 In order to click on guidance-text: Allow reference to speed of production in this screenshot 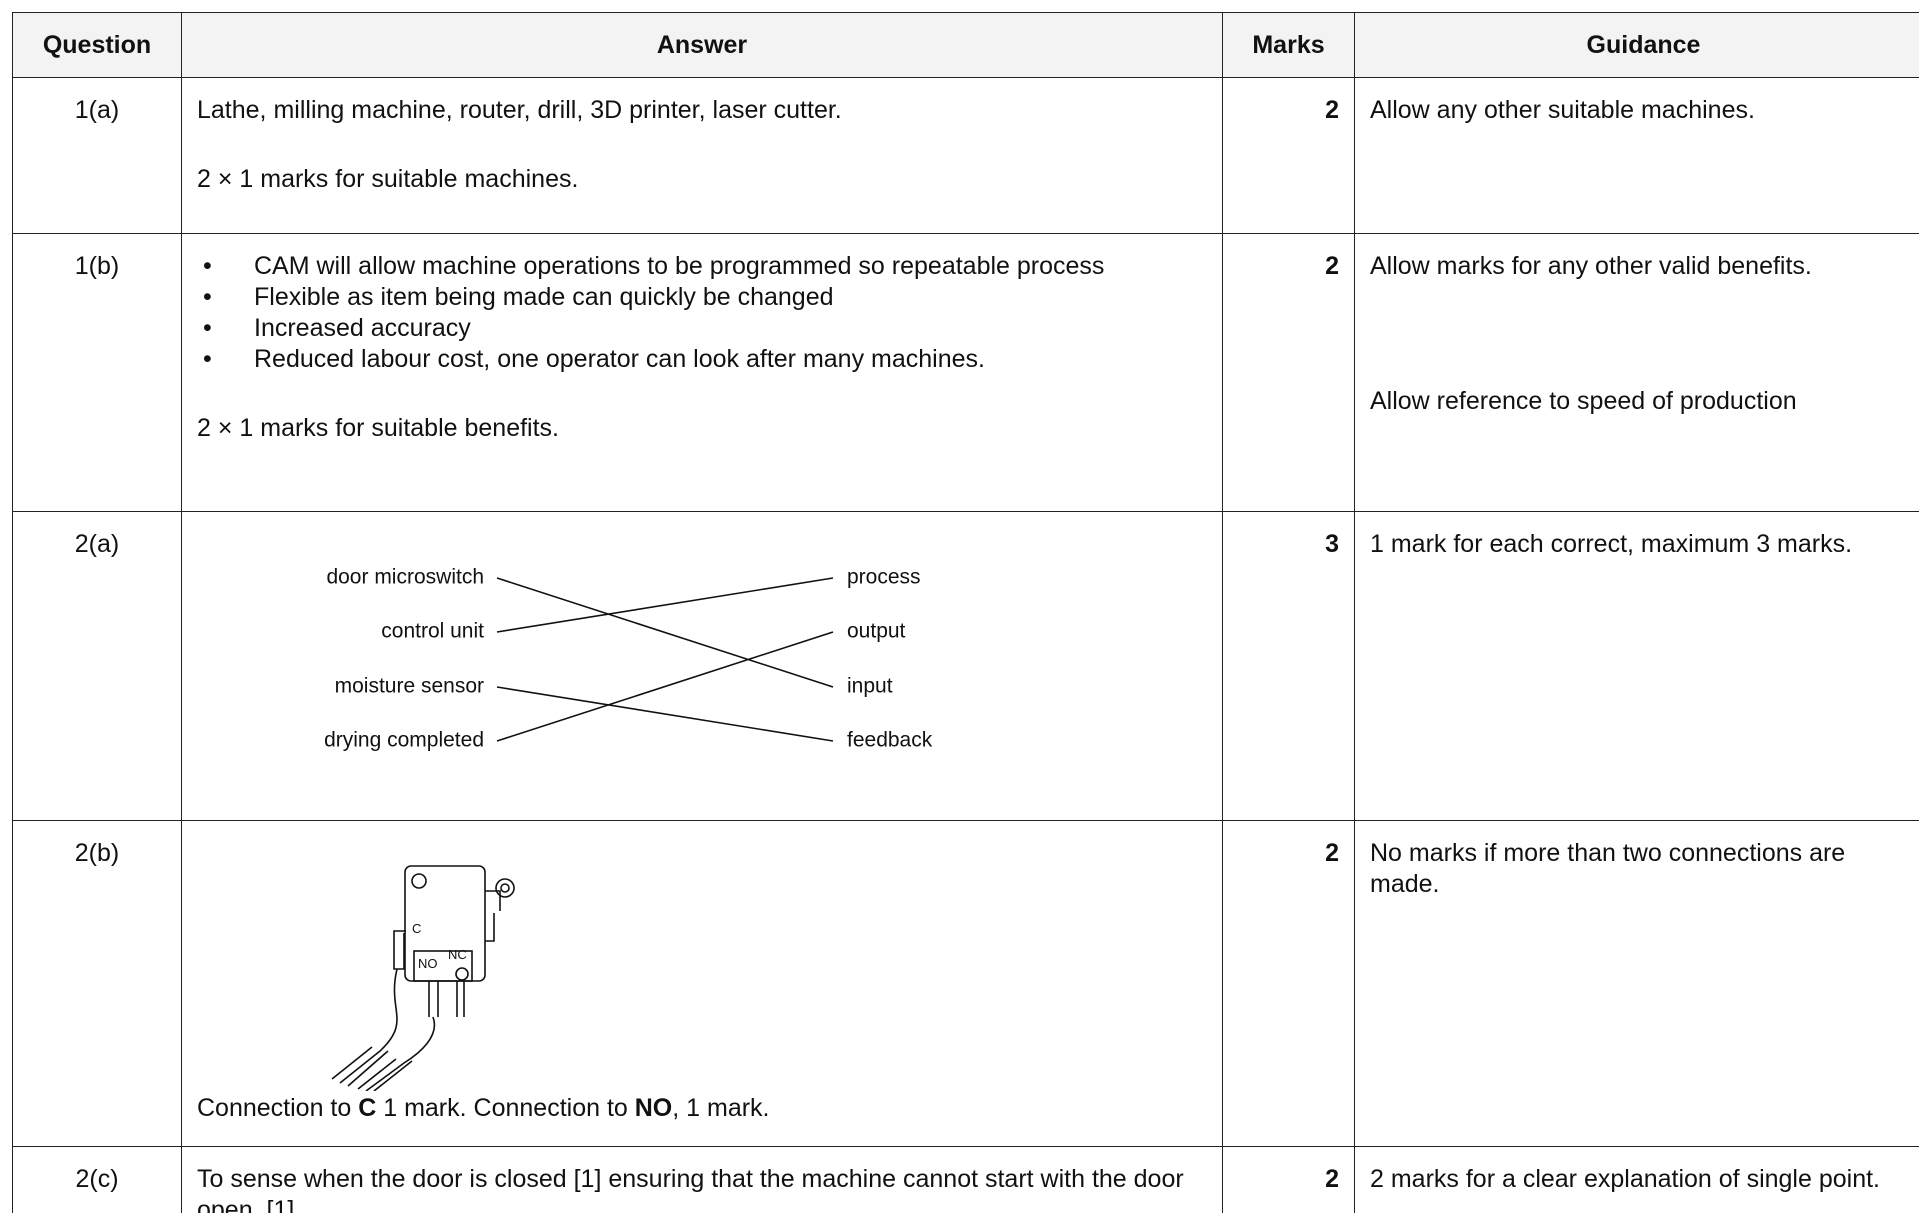, I will do `click(1583, 401)`.